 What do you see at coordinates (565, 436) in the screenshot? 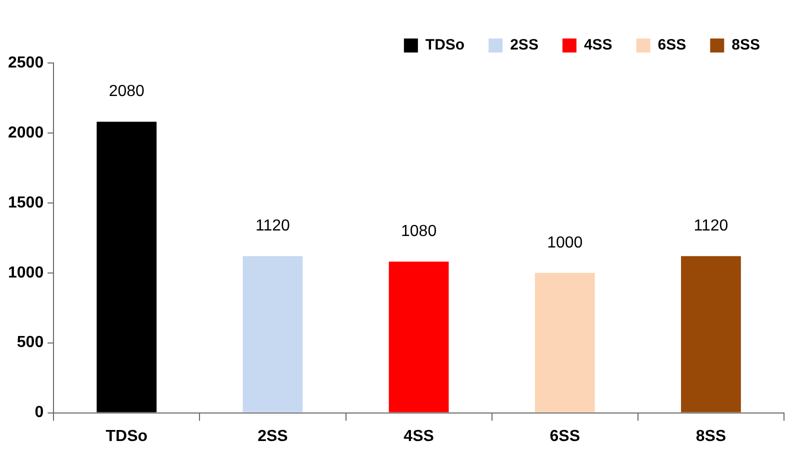
I see `x-tick-label: 6SS` at bounding box center [565, 436].